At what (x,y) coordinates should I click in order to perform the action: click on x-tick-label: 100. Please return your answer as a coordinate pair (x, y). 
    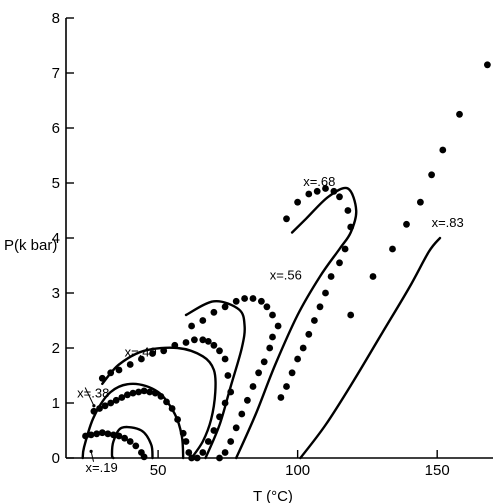
    Looking at the image, I should click on (297, 470).